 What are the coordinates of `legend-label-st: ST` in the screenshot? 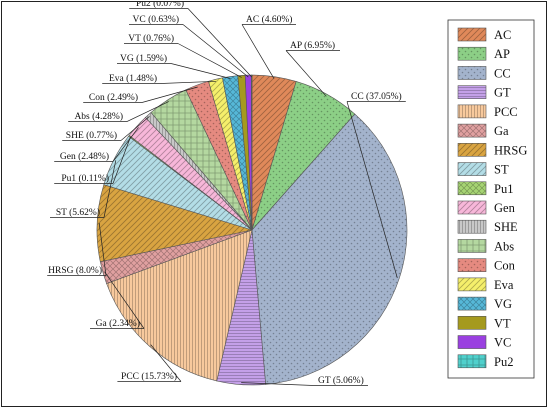 It's located at (501, 170).